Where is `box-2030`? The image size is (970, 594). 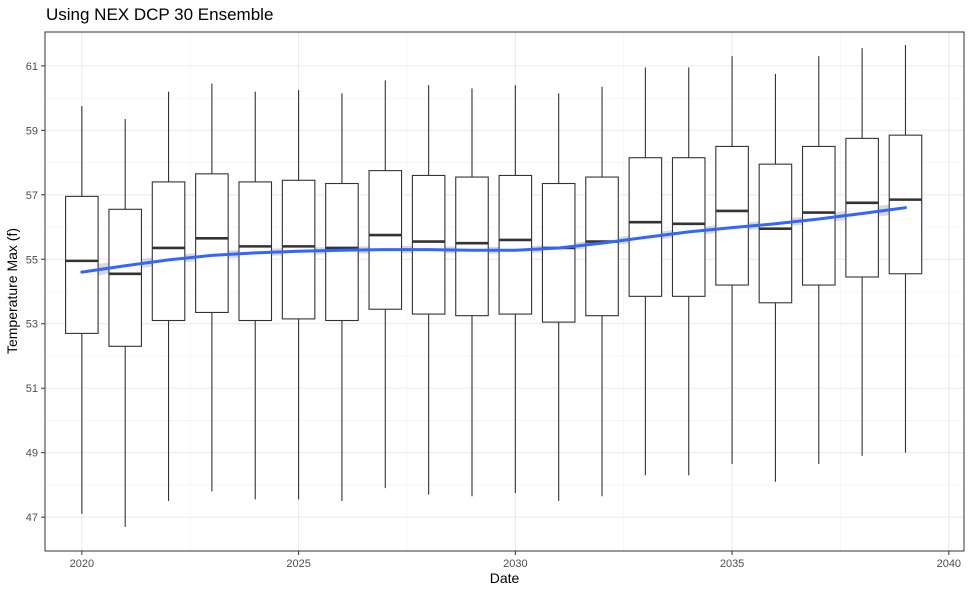
box-2030 is located at coordinates (515, 289).